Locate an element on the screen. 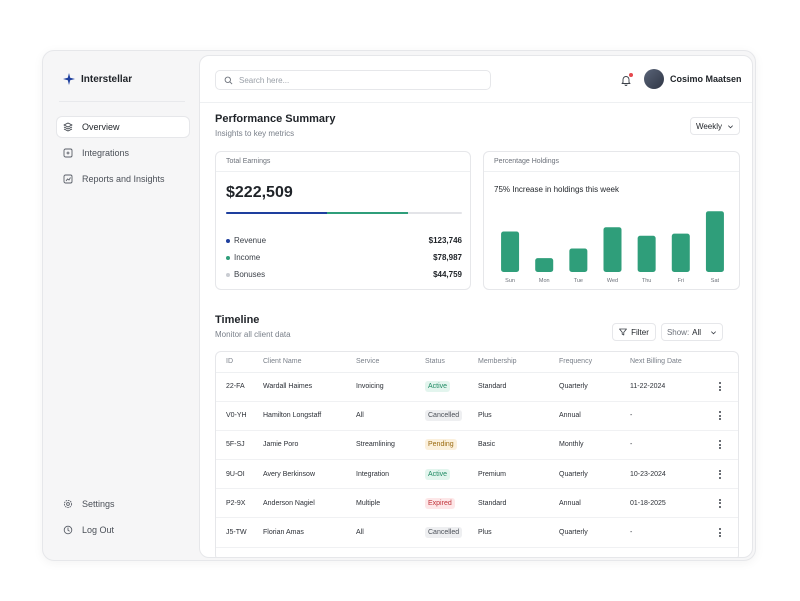 Image resolution: width=800 pixels, height=601 pixels. cell-service: Invoicing is located at coordinates (380, 387).